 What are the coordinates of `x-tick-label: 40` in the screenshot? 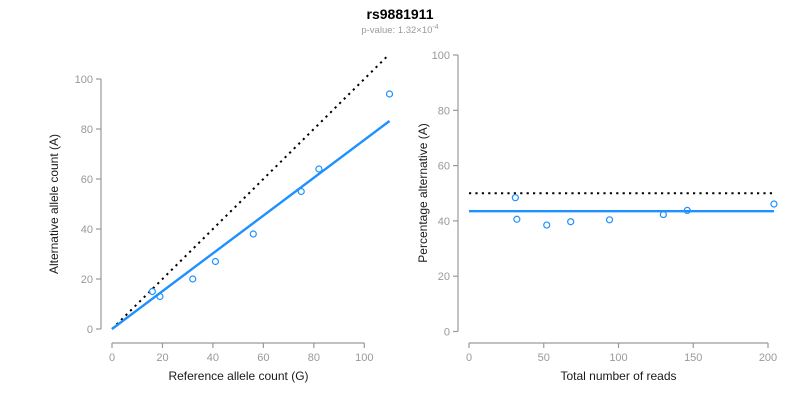 It's located at (213, 358).